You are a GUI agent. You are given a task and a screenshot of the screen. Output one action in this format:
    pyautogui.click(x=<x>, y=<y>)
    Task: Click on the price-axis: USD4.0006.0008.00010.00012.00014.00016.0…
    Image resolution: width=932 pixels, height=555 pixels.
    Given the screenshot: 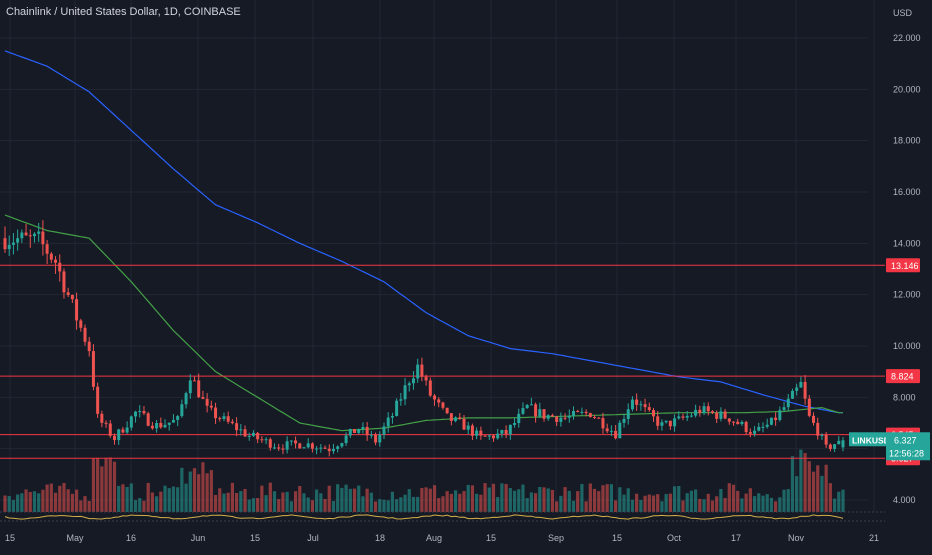 What is the action you would take?
    pyautogui.click(x=889, y=256)
    